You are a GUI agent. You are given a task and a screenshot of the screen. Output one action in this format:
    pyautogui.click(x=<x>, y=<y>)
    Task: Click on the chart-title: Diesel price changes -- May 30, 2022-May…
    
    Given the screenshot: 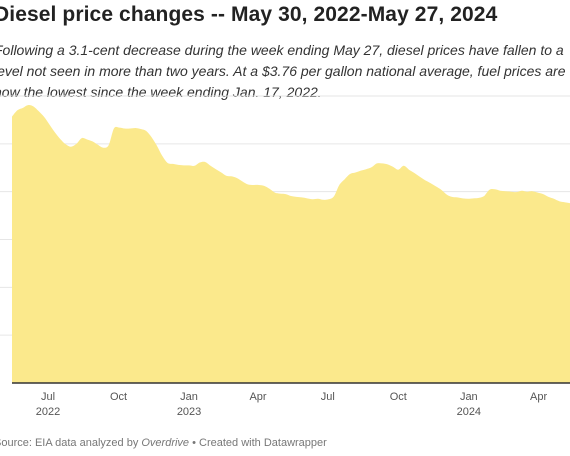 What is the action you would take?
    pyautogui.click(x=249, y=14)
    